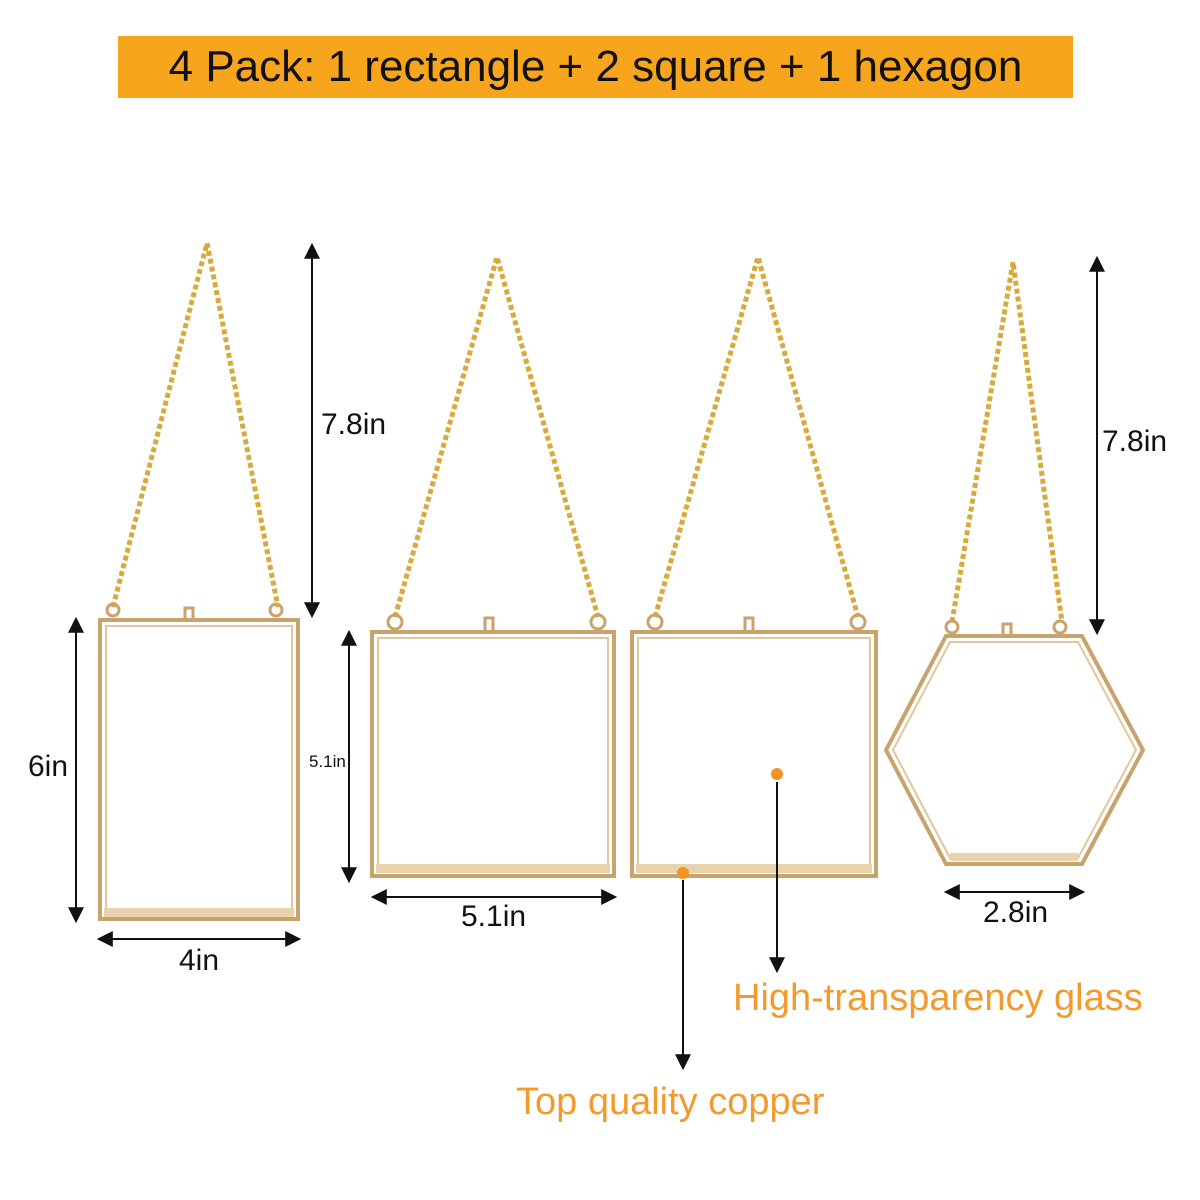 This screenshot has height=1200, width=1200. Describe the element at coordinates (327, 761) in the screenshot. I see `square-height-label: 5.1in` at that location.